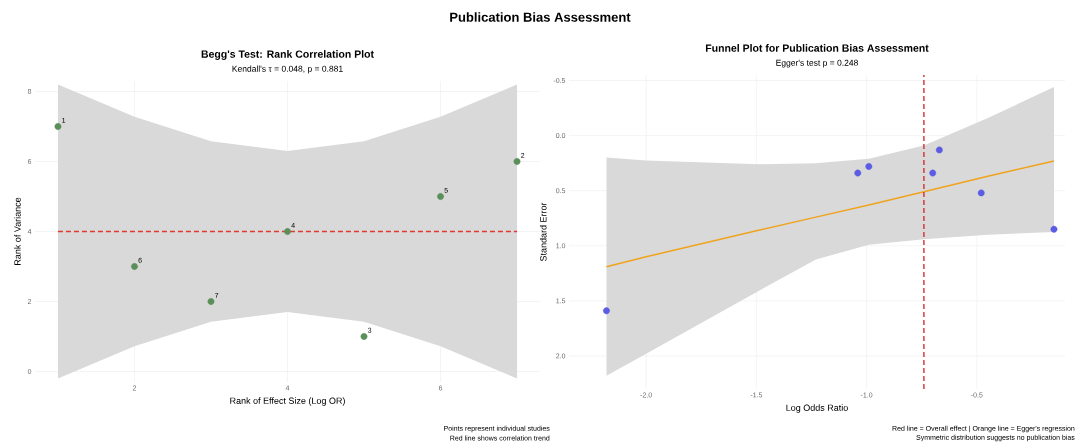 This screenshot has height=443, width=1080. I want to click on text: Publication Bias Assessment, so click(540, 17).